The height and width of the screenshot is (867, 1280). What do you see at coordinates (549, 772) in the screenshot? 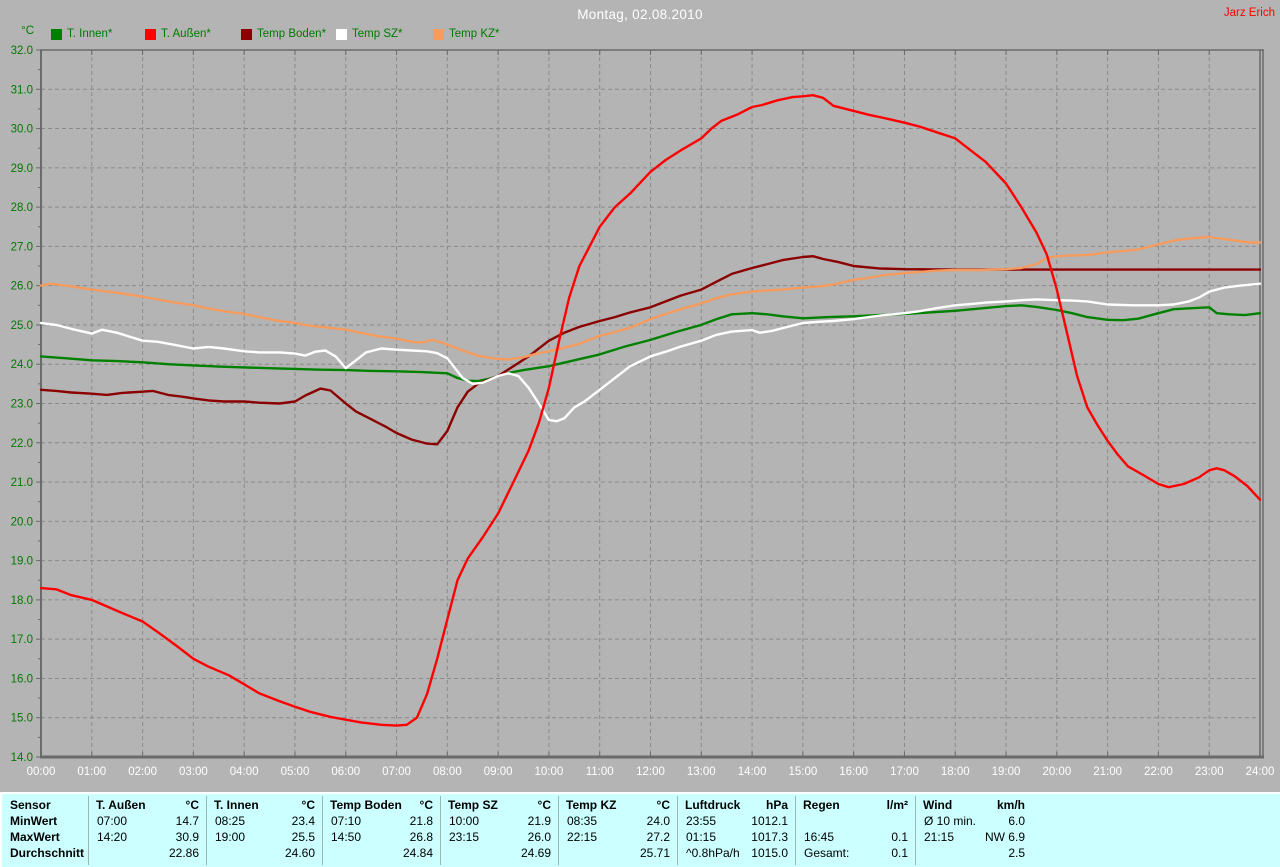
I see `x-tick-label: 10:00` at bounding box center [549, 772].